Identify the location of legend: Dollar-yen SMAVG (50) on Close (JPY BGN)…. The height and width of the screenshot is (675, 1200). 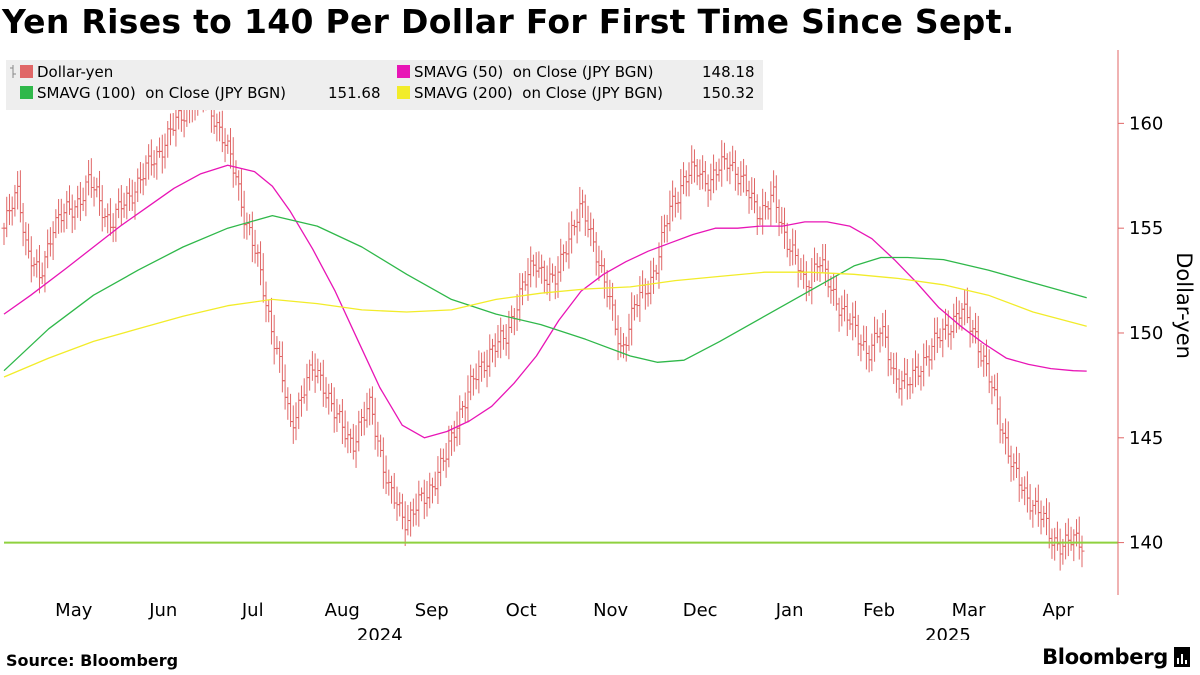
(384, 85).